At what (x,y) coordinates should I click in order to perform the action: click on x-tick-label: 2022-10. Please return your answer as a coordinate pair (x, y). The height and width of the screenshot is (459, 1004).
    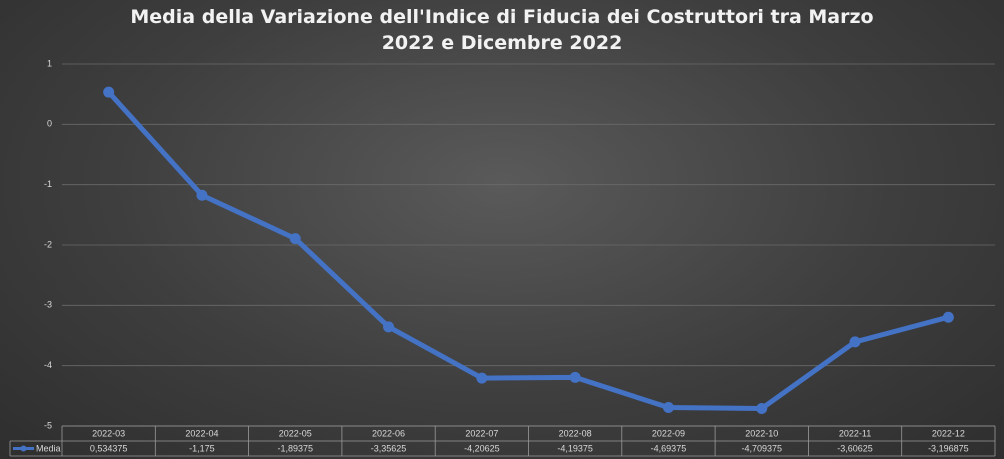
    Looking at the image, I should click on (761, 433).